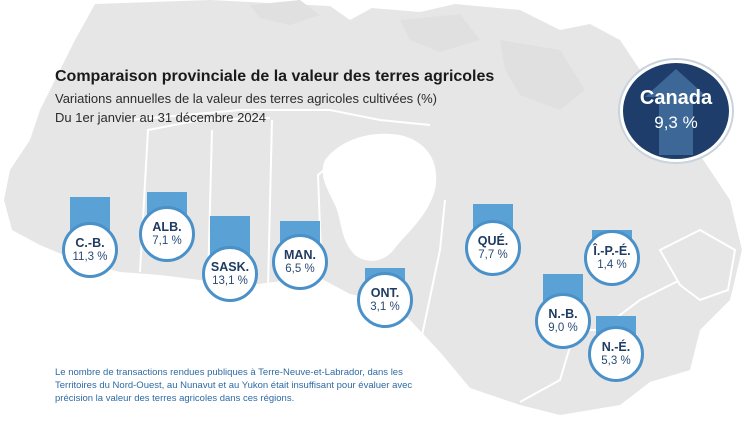 The height and width of the screenshot is (422, 750). Describe the element at coordinates (90, 257) in the screenshot. I see `province-value: 11,3 %` at that location.